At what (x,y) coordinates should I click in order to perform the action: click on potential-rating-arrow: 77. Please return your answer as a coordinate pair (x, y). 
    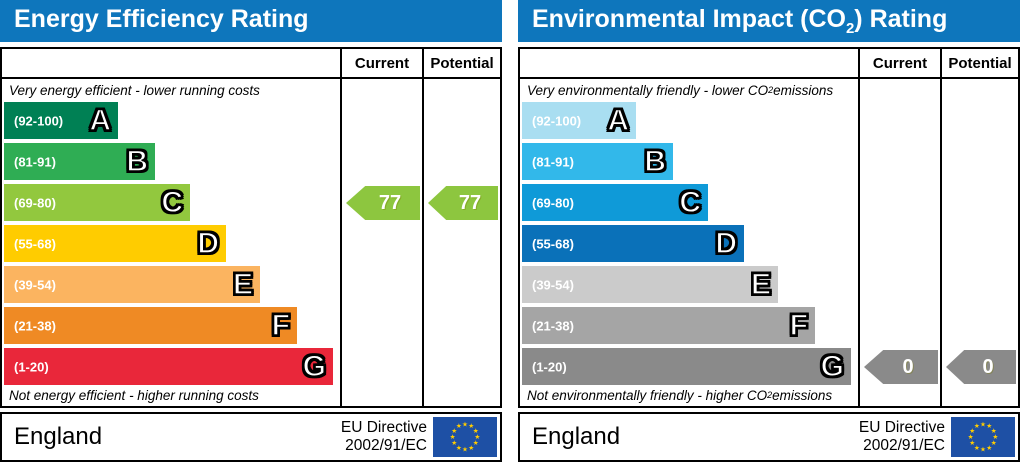
    Looking at the image, I should click on (463, 203).